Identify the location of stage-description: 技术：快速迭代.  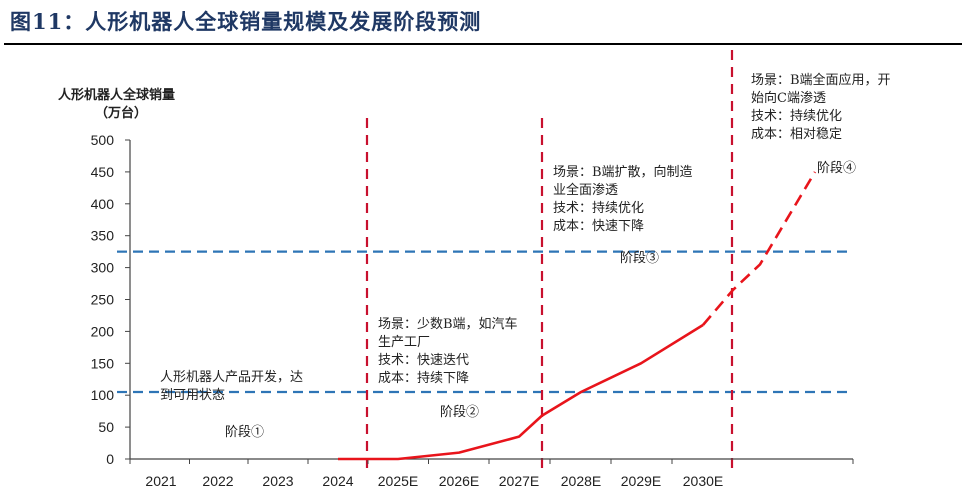
(423, 360).